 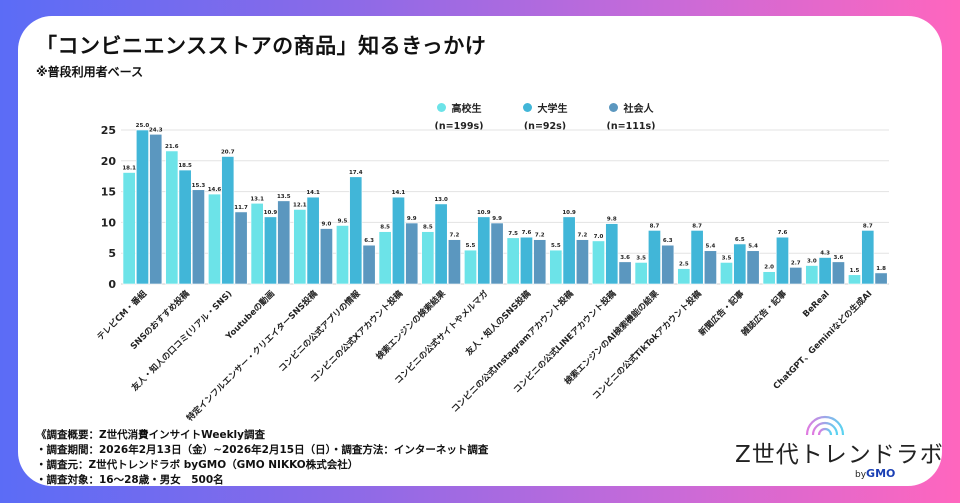 I want to click on legend: 高校生 (n=199s) 大学生 (n=92s) 社会人 (n=111s), so click(x=545, y=116).